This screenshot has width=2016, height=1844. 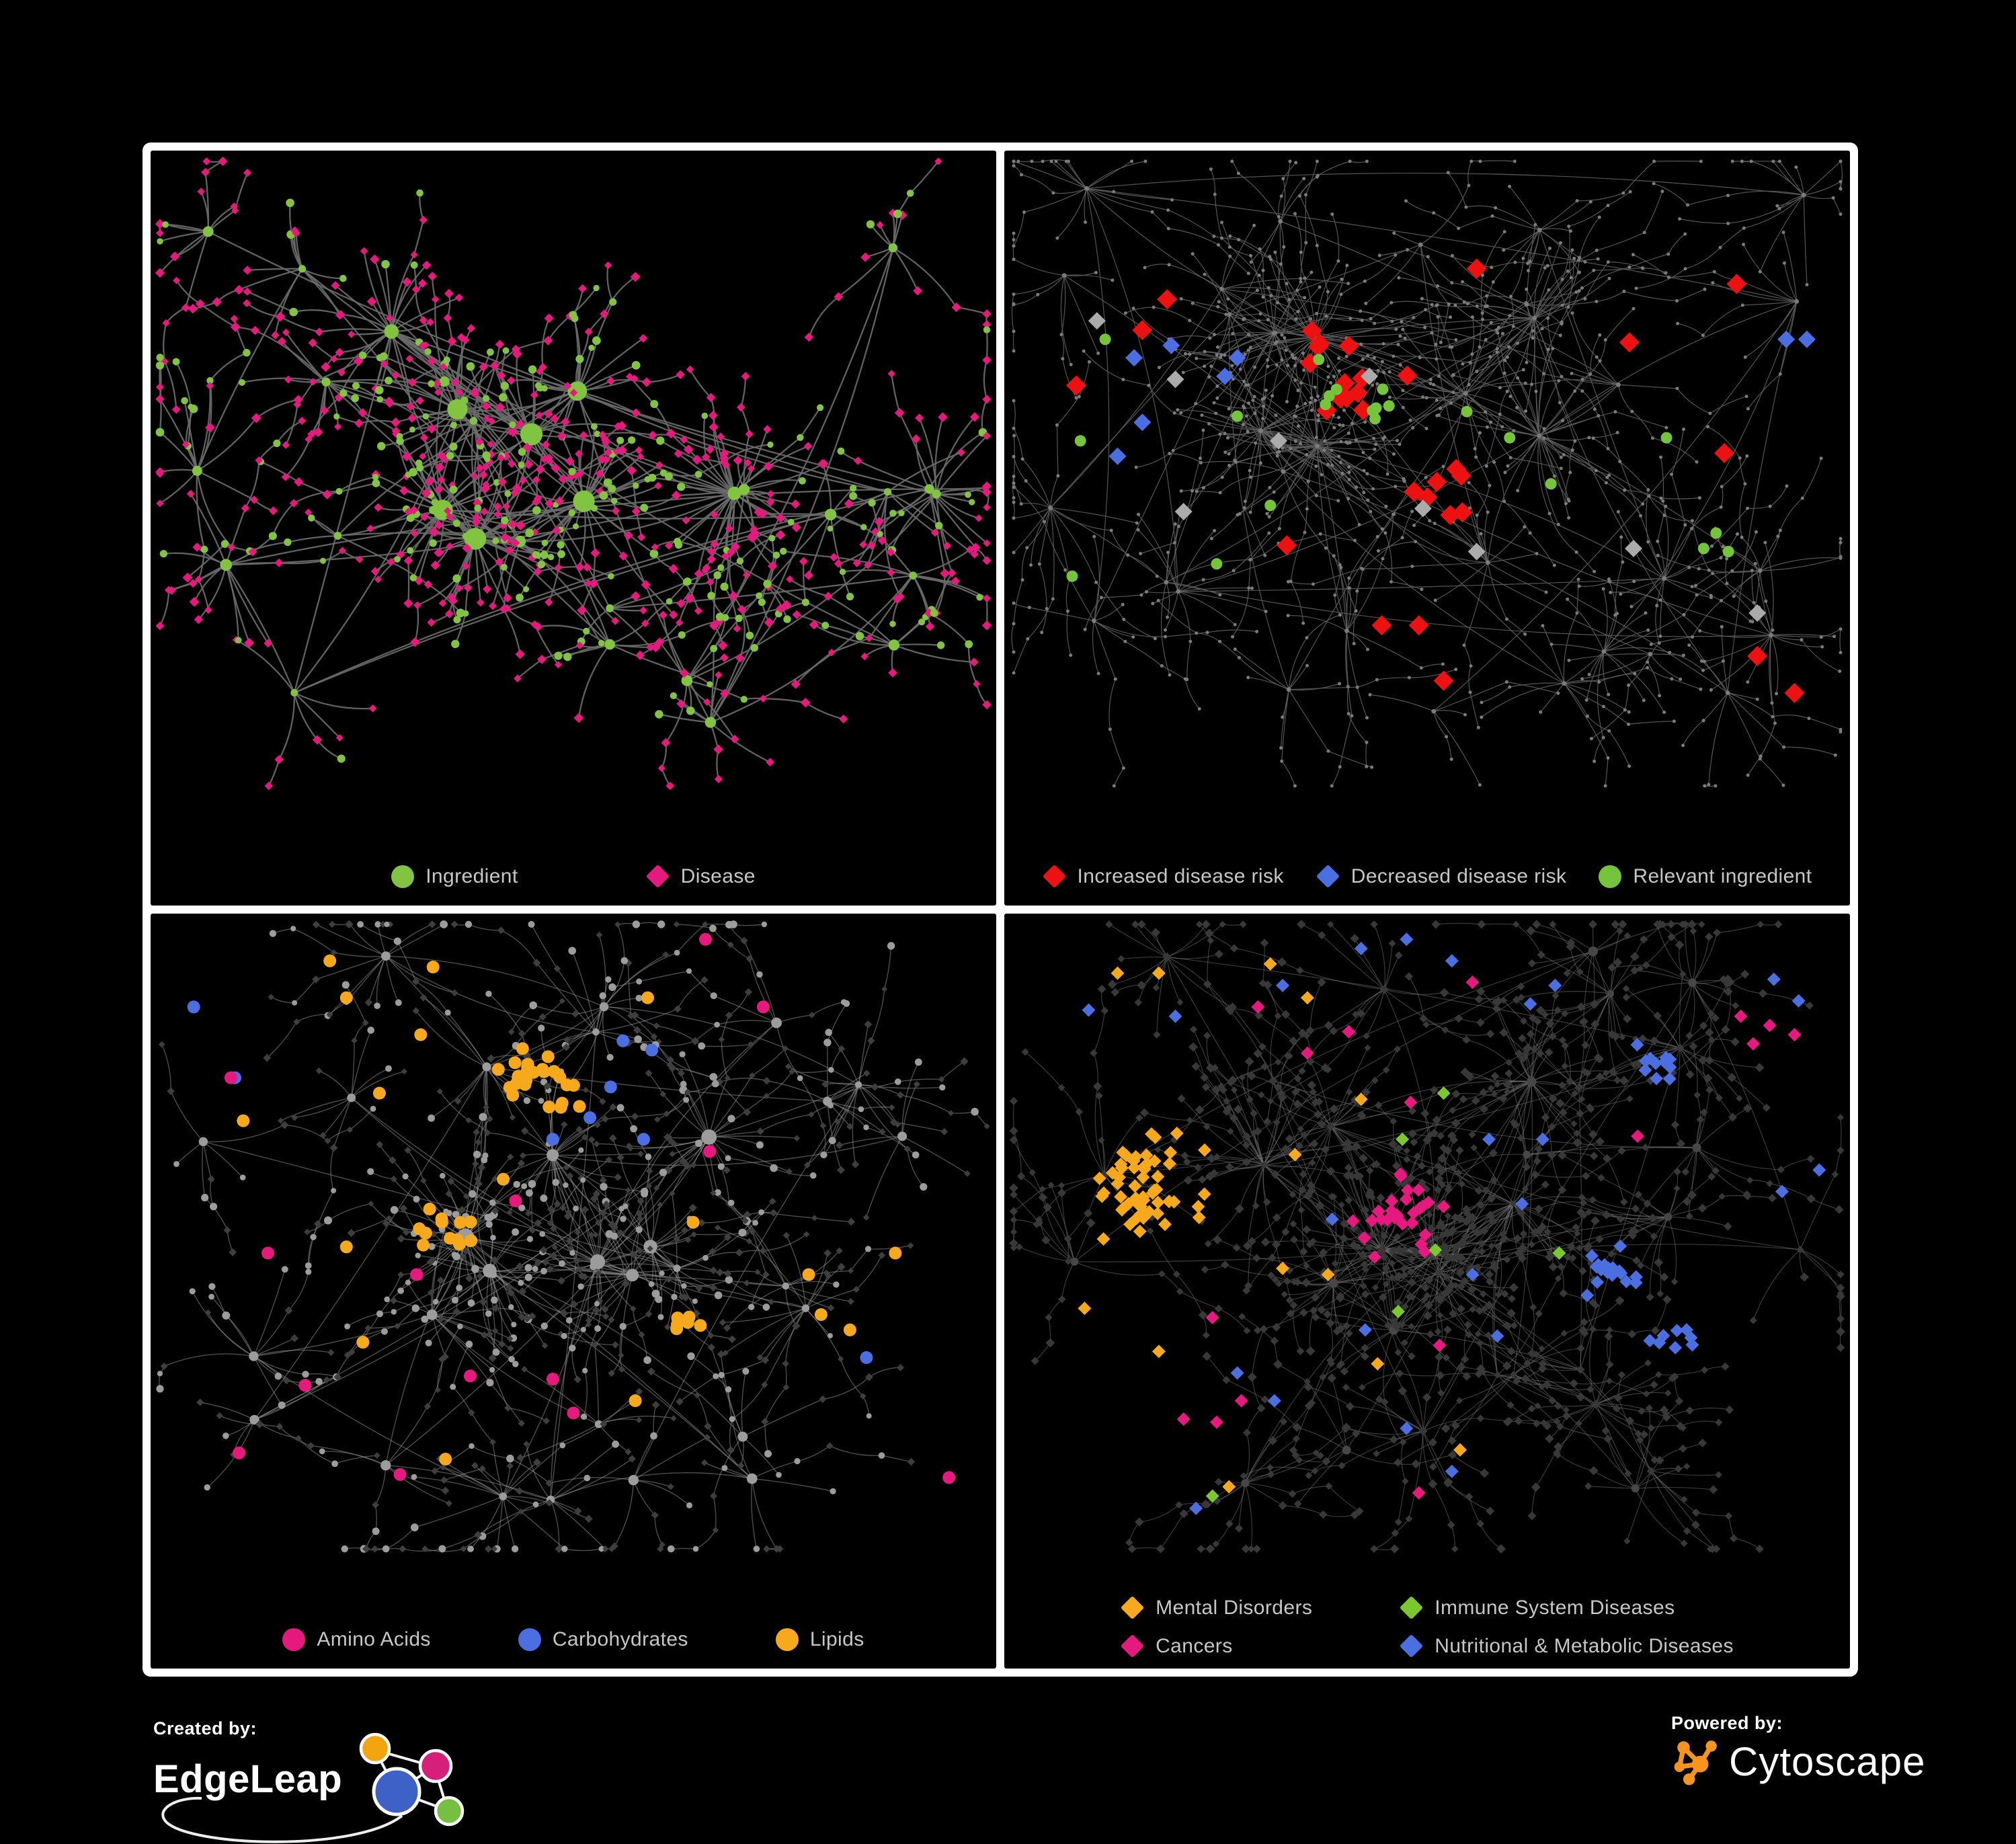 I want to click on legend-item-nutritional-metabolic-diseases: Nutritional & Metabolic Diseases, so click(x=1567, y=1646).